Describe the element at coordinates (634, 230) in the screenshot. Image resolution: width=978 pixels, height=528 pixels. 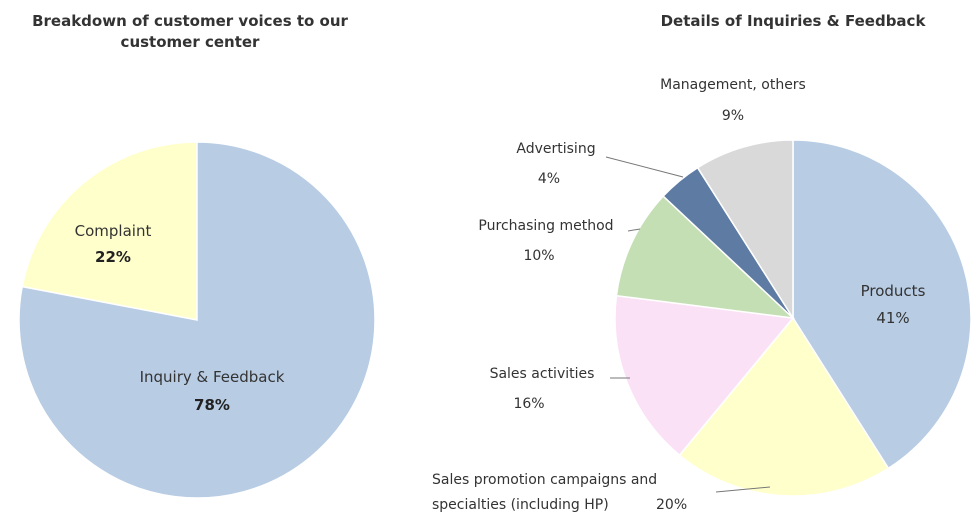
I see `leader-line-purchasing-method` at that location.